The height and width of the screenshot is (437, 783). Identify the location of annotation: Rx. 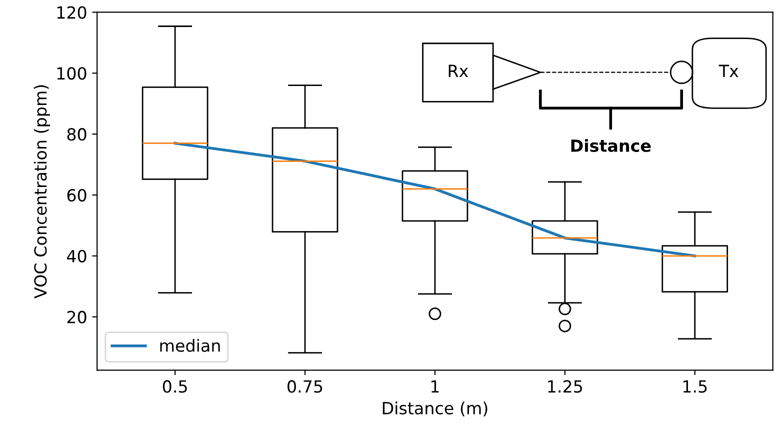
(458, 70).